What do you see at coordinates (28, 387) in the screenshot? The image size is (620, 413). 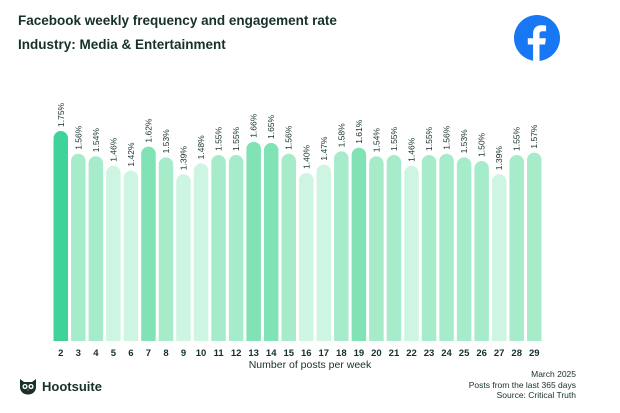 I see `hootsuite-owl-icon` at bounding box center [28, 387].